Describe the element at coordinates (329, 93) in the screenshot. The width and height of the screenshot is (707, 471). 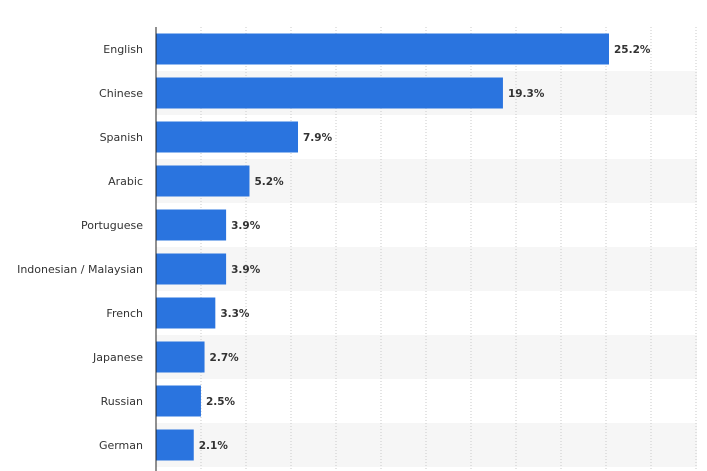
I see `bar-chinese` at that location.